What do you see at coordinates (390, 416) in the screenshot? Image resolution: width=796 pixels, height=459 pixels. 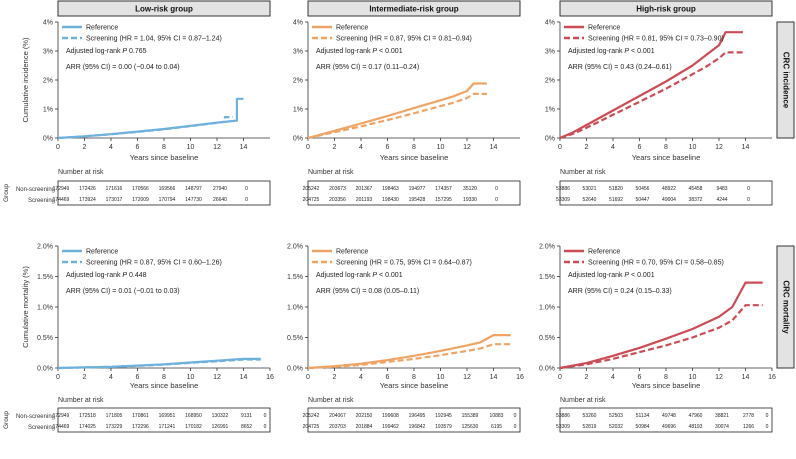 I see `risk-count: 199608` at bounding box center [390, 416].